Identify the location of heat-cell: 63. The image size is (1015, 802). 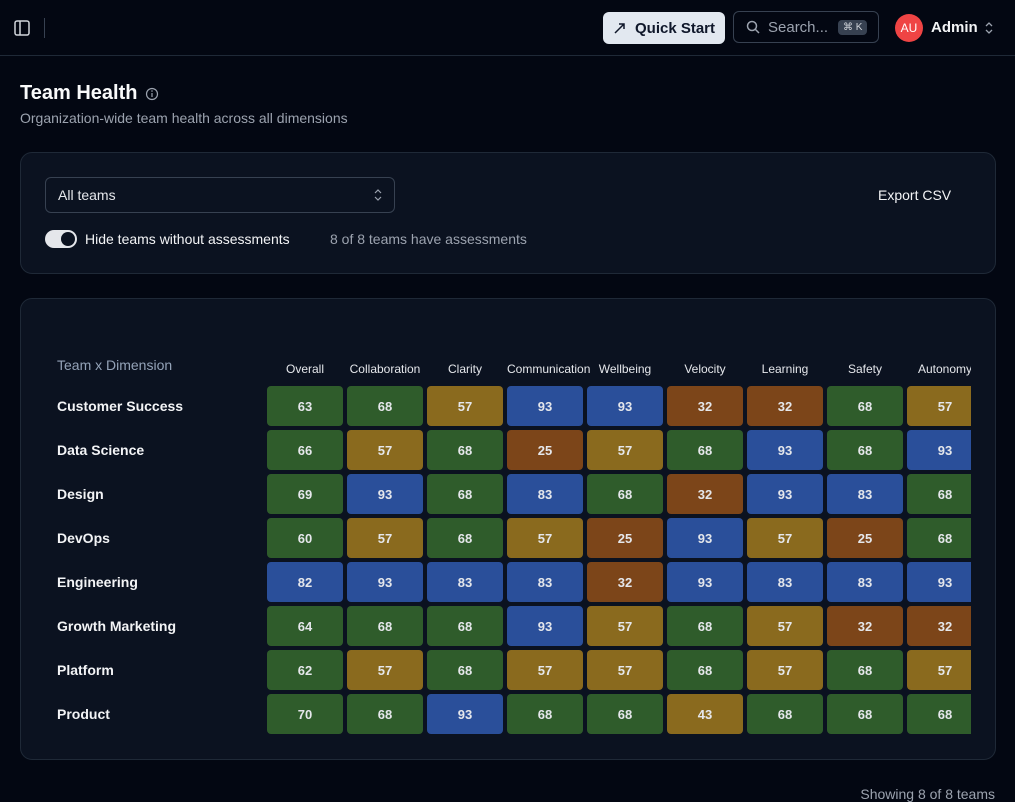
(305, 406).